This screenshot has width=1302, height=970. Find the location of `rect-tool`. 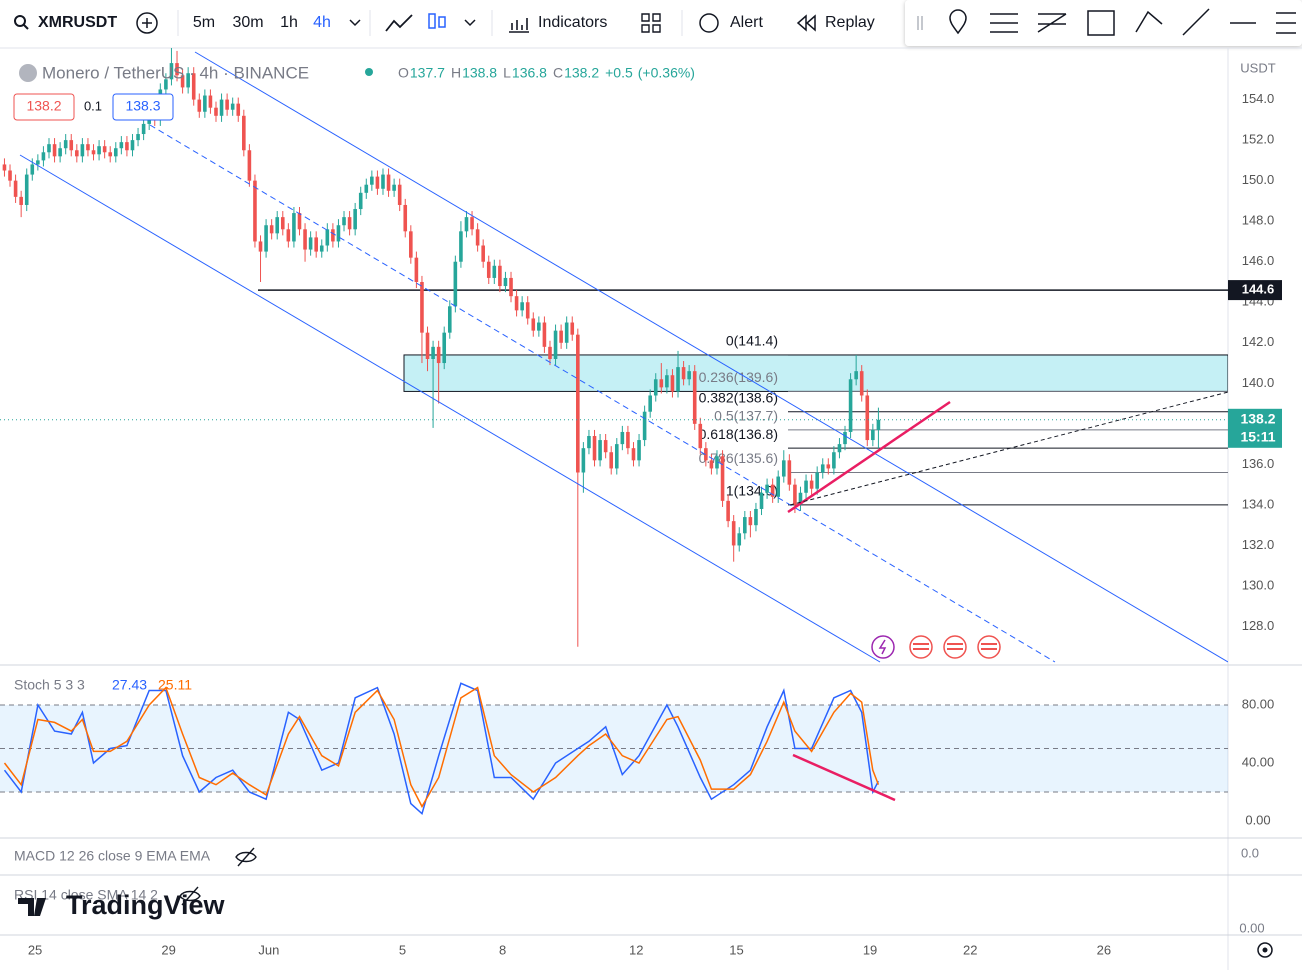

rect-tool is located at coordinates (1101, 23).